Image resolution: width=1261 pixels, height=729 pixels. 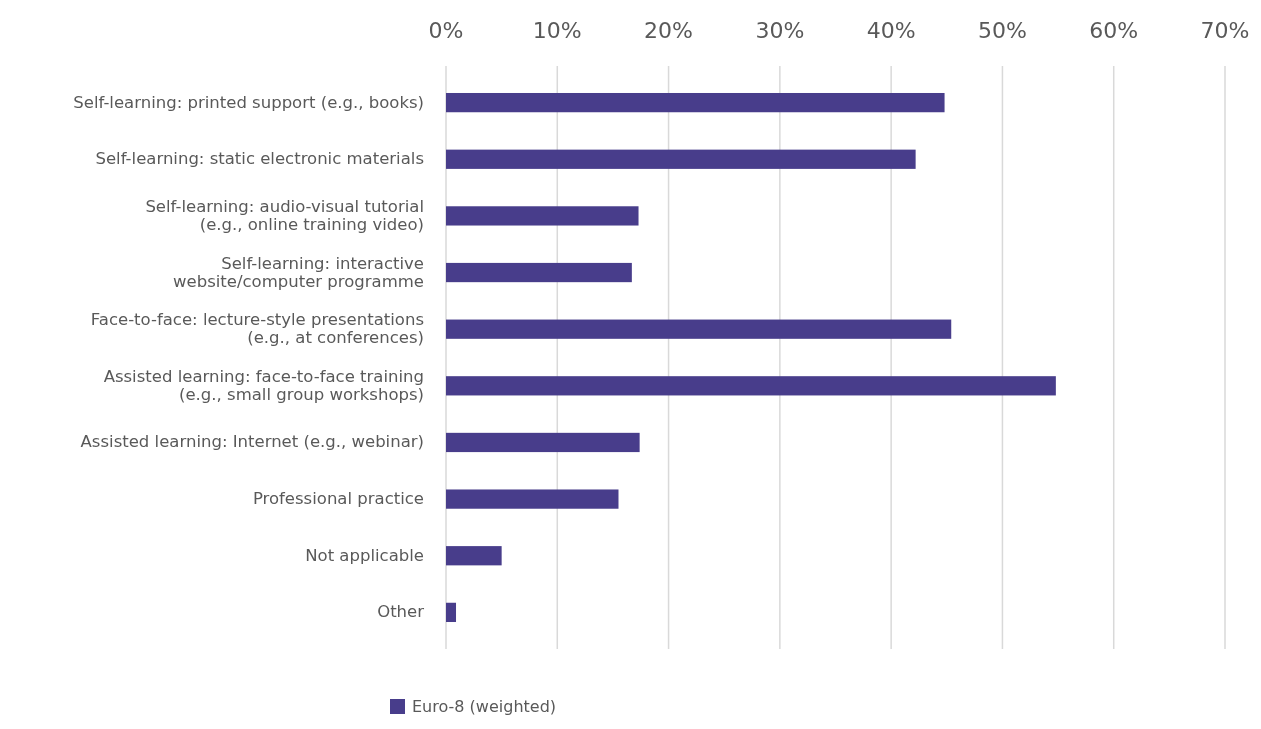 I want to click on y-tick-label: Not applicable, so click(x=364, y=555).